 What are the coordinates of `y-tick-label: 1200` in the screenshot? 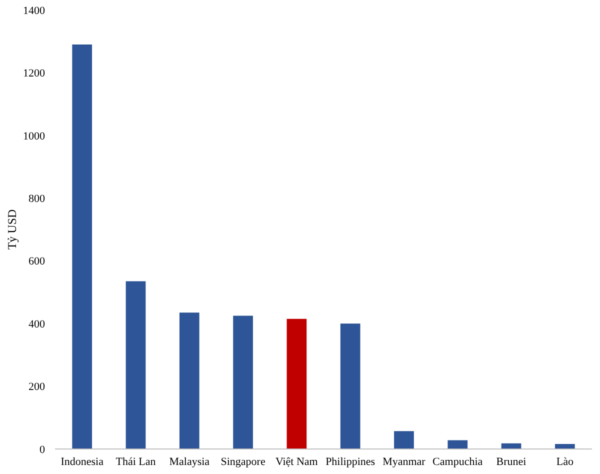 It's located at (34, 74).